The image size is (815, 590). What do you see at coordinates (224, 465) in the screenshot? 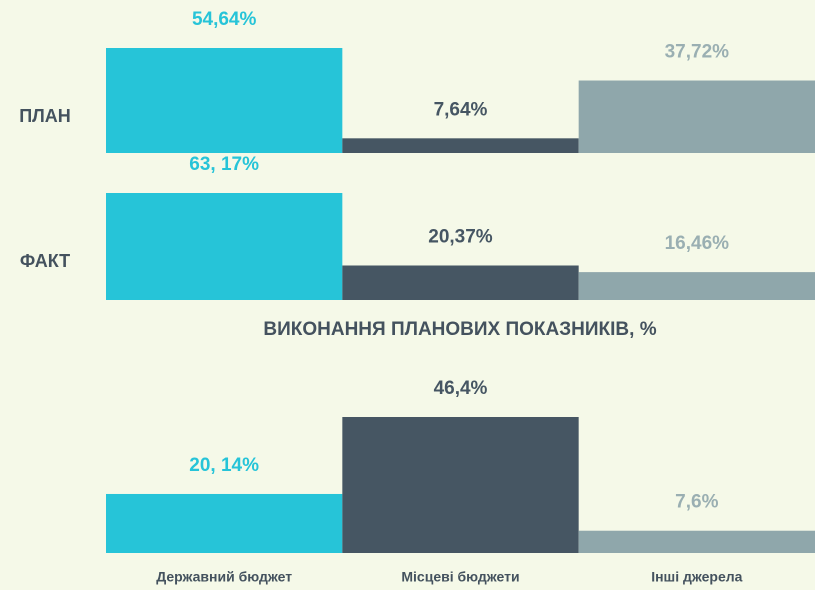
I see `value-label: 20, 14%` at bounding box center [224, 465].